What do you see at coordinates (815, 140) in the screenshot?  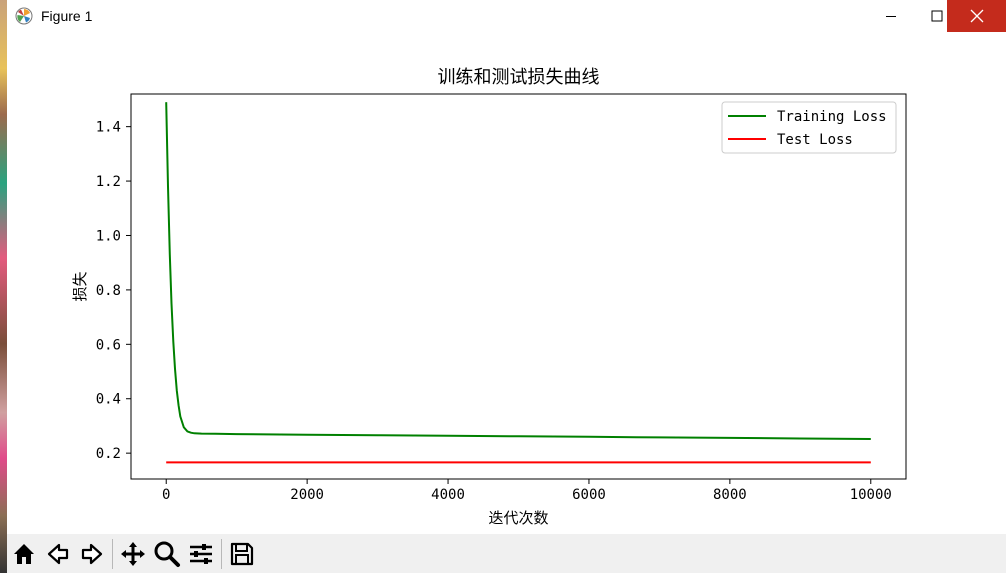 I see `legend-label: Test Loss` at bounding box center [815, 140].